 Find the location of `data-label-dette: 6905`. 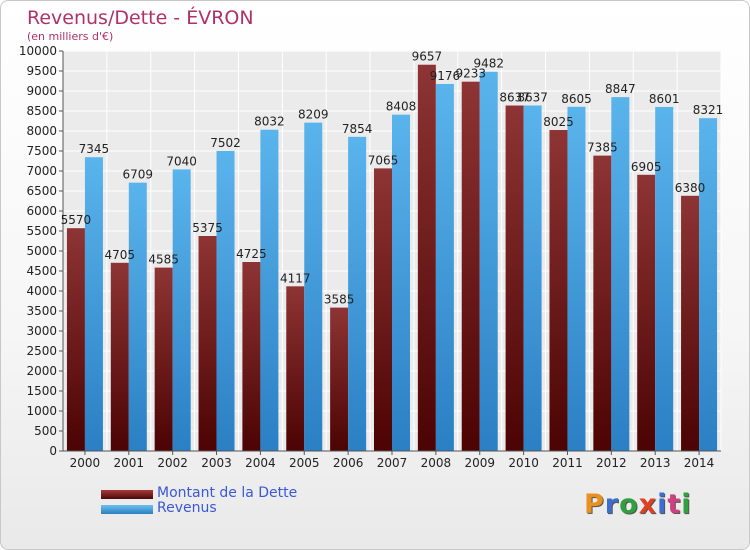

data-label-dette: 6905 is located at coordinates (646, 167).